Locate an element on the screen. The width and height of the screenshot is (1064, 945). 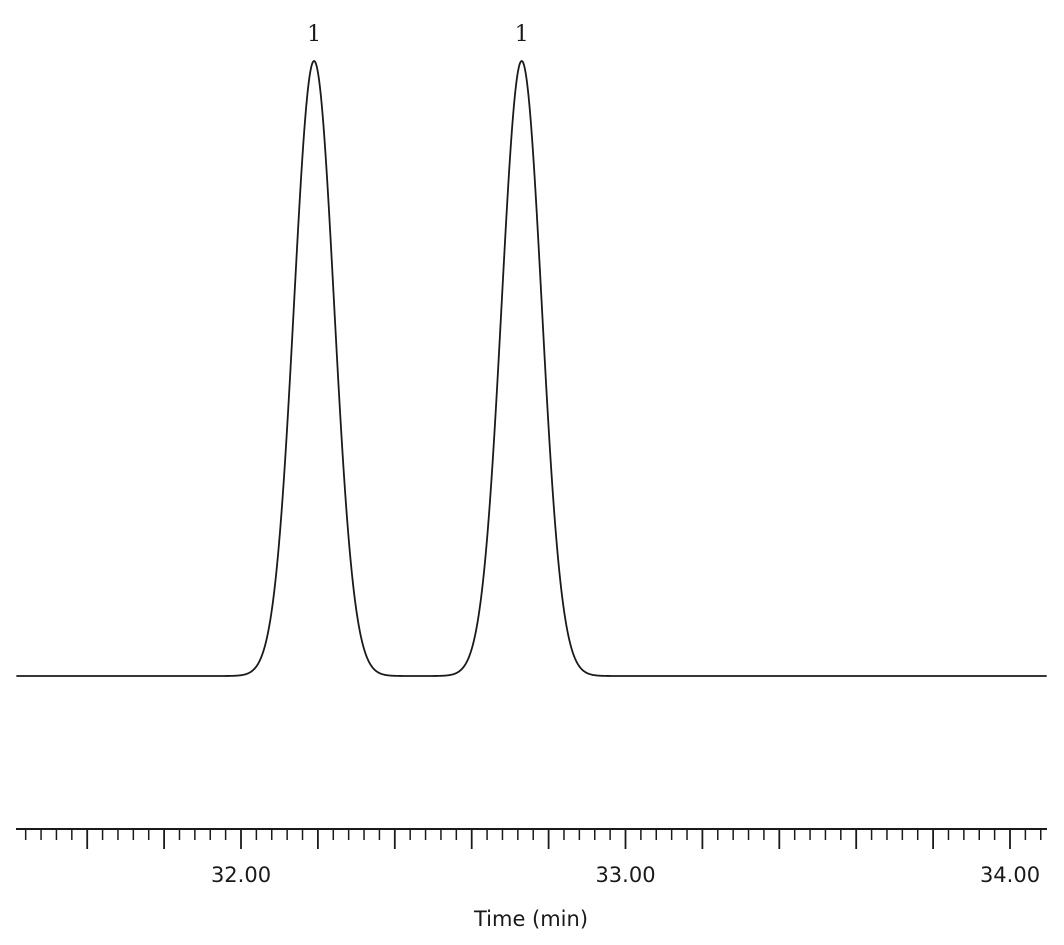
x-tick-label: 32.00 is located at coordinates (241, 875).